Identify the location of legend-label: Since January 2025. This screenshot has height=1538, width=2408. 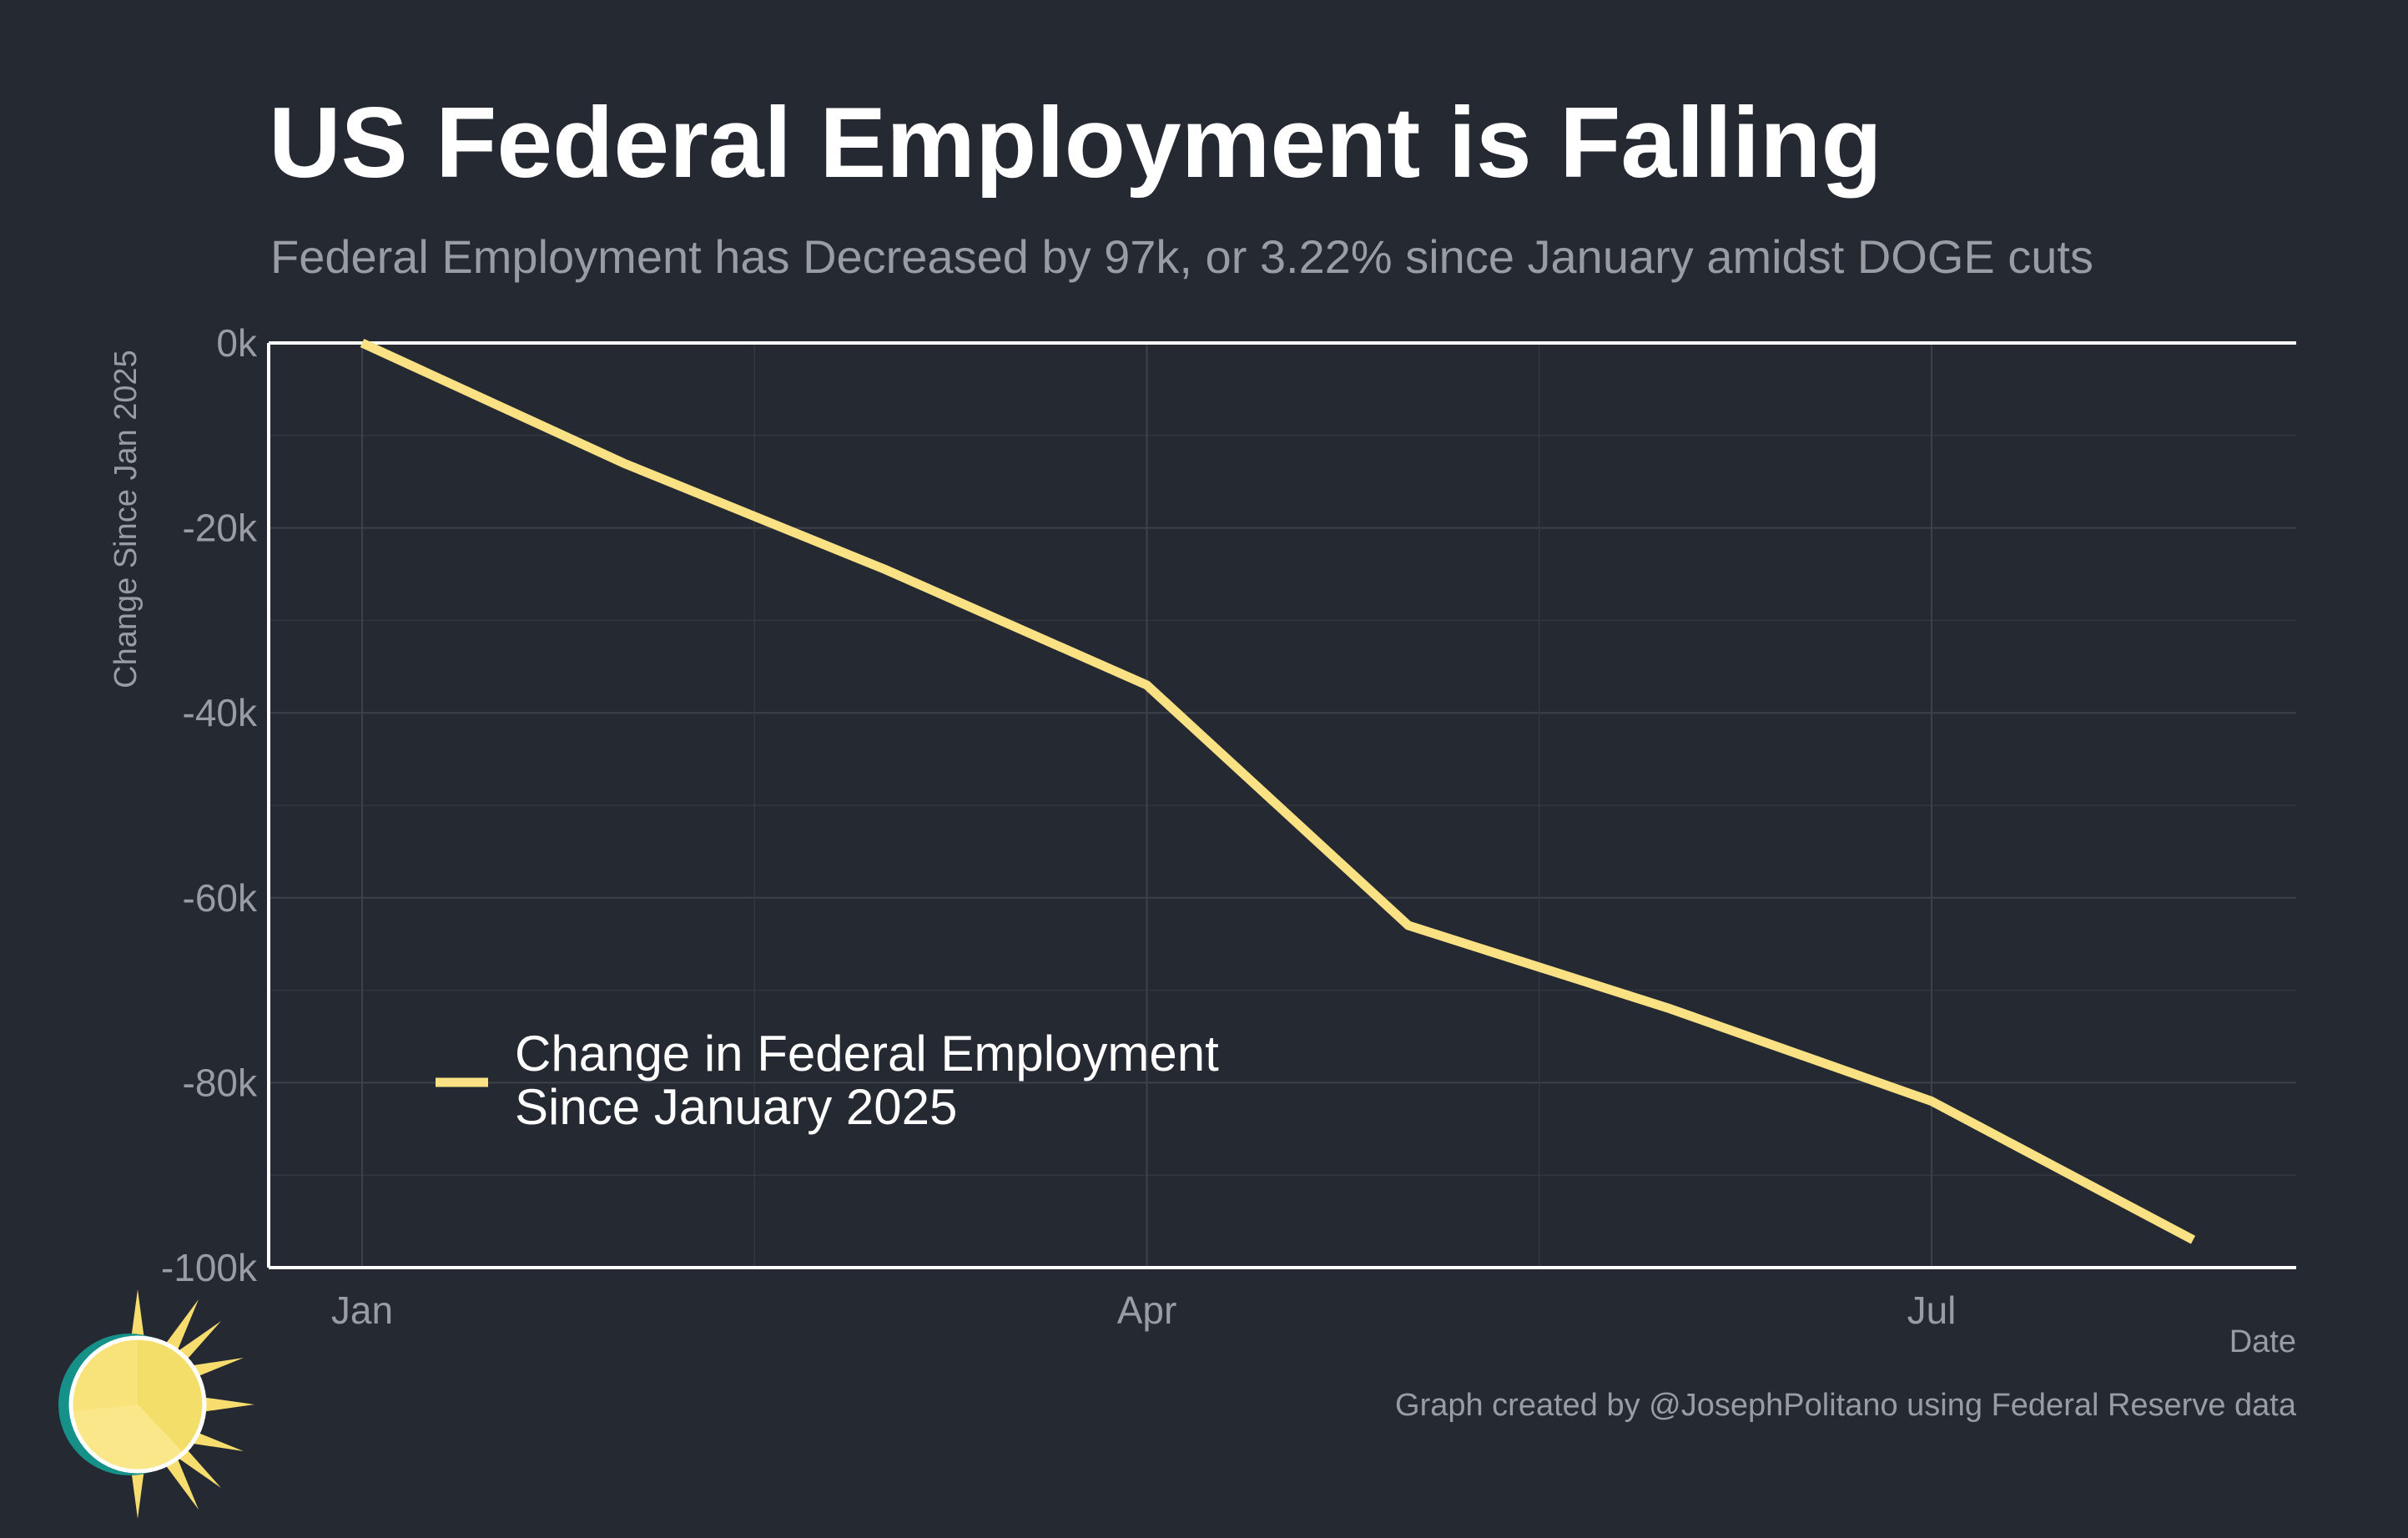
(736, 1107).